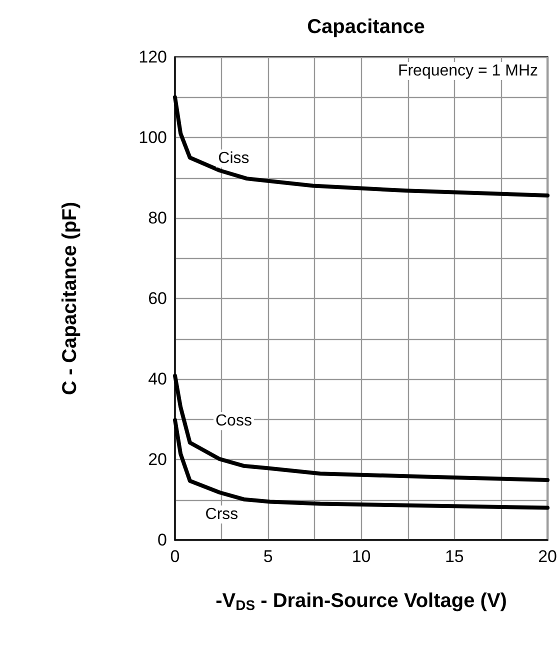  What do you see at coordinates (468, 71) in the screenshot?
I see `annotation: Frequency = 1 MHz` at bounding box center [468, 71].